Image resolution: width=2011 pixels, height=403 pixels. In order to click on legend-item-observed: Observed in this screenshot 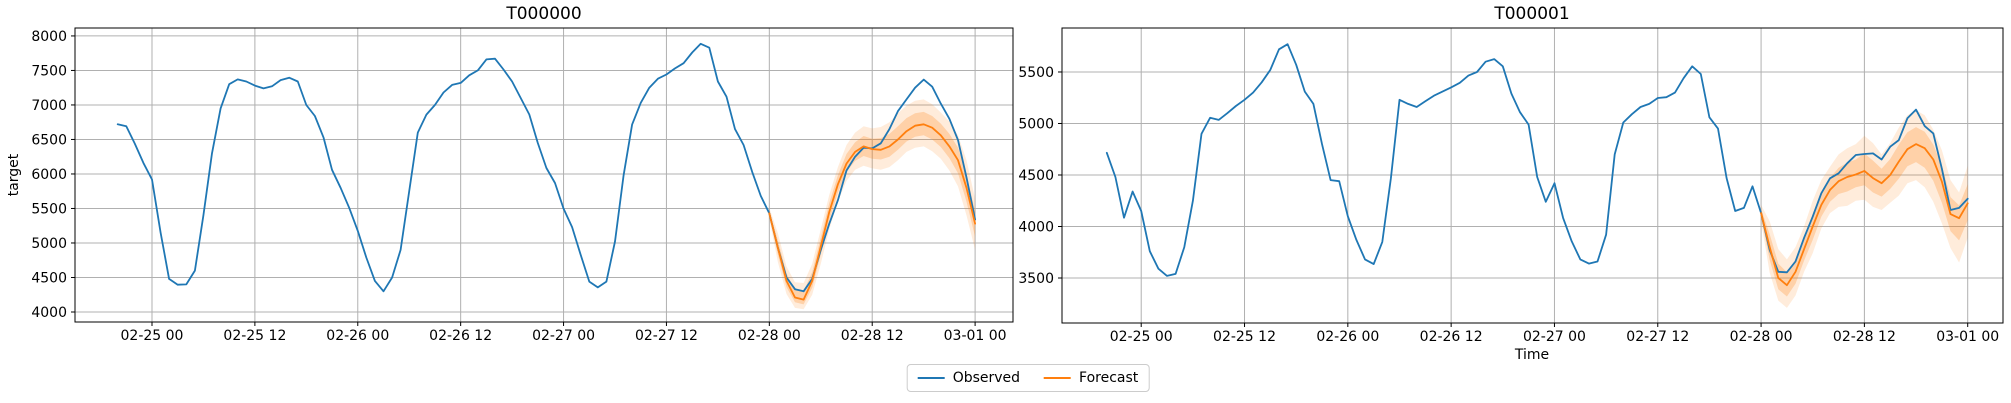, I will do `click(969, 378)`.